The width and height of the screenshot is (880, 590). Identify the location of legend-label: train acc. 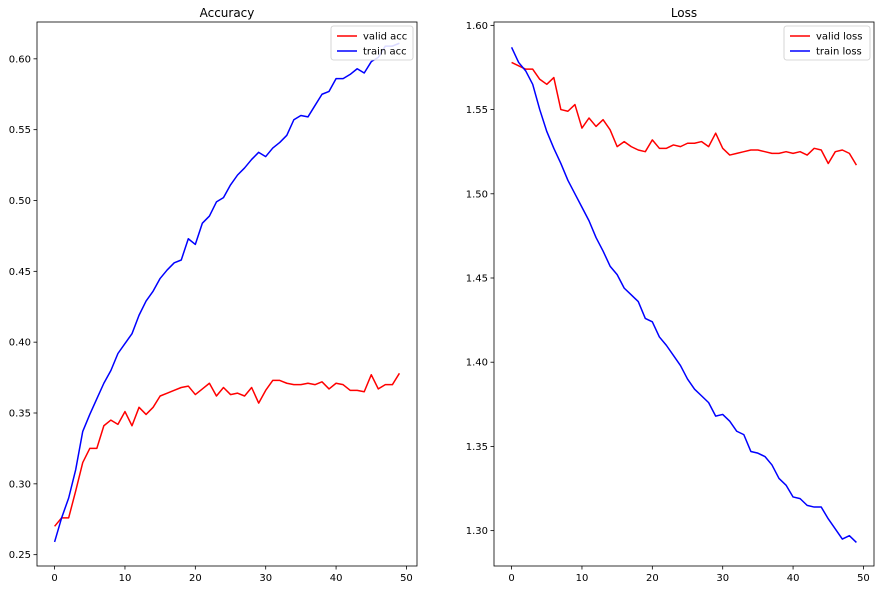
(385, 52).